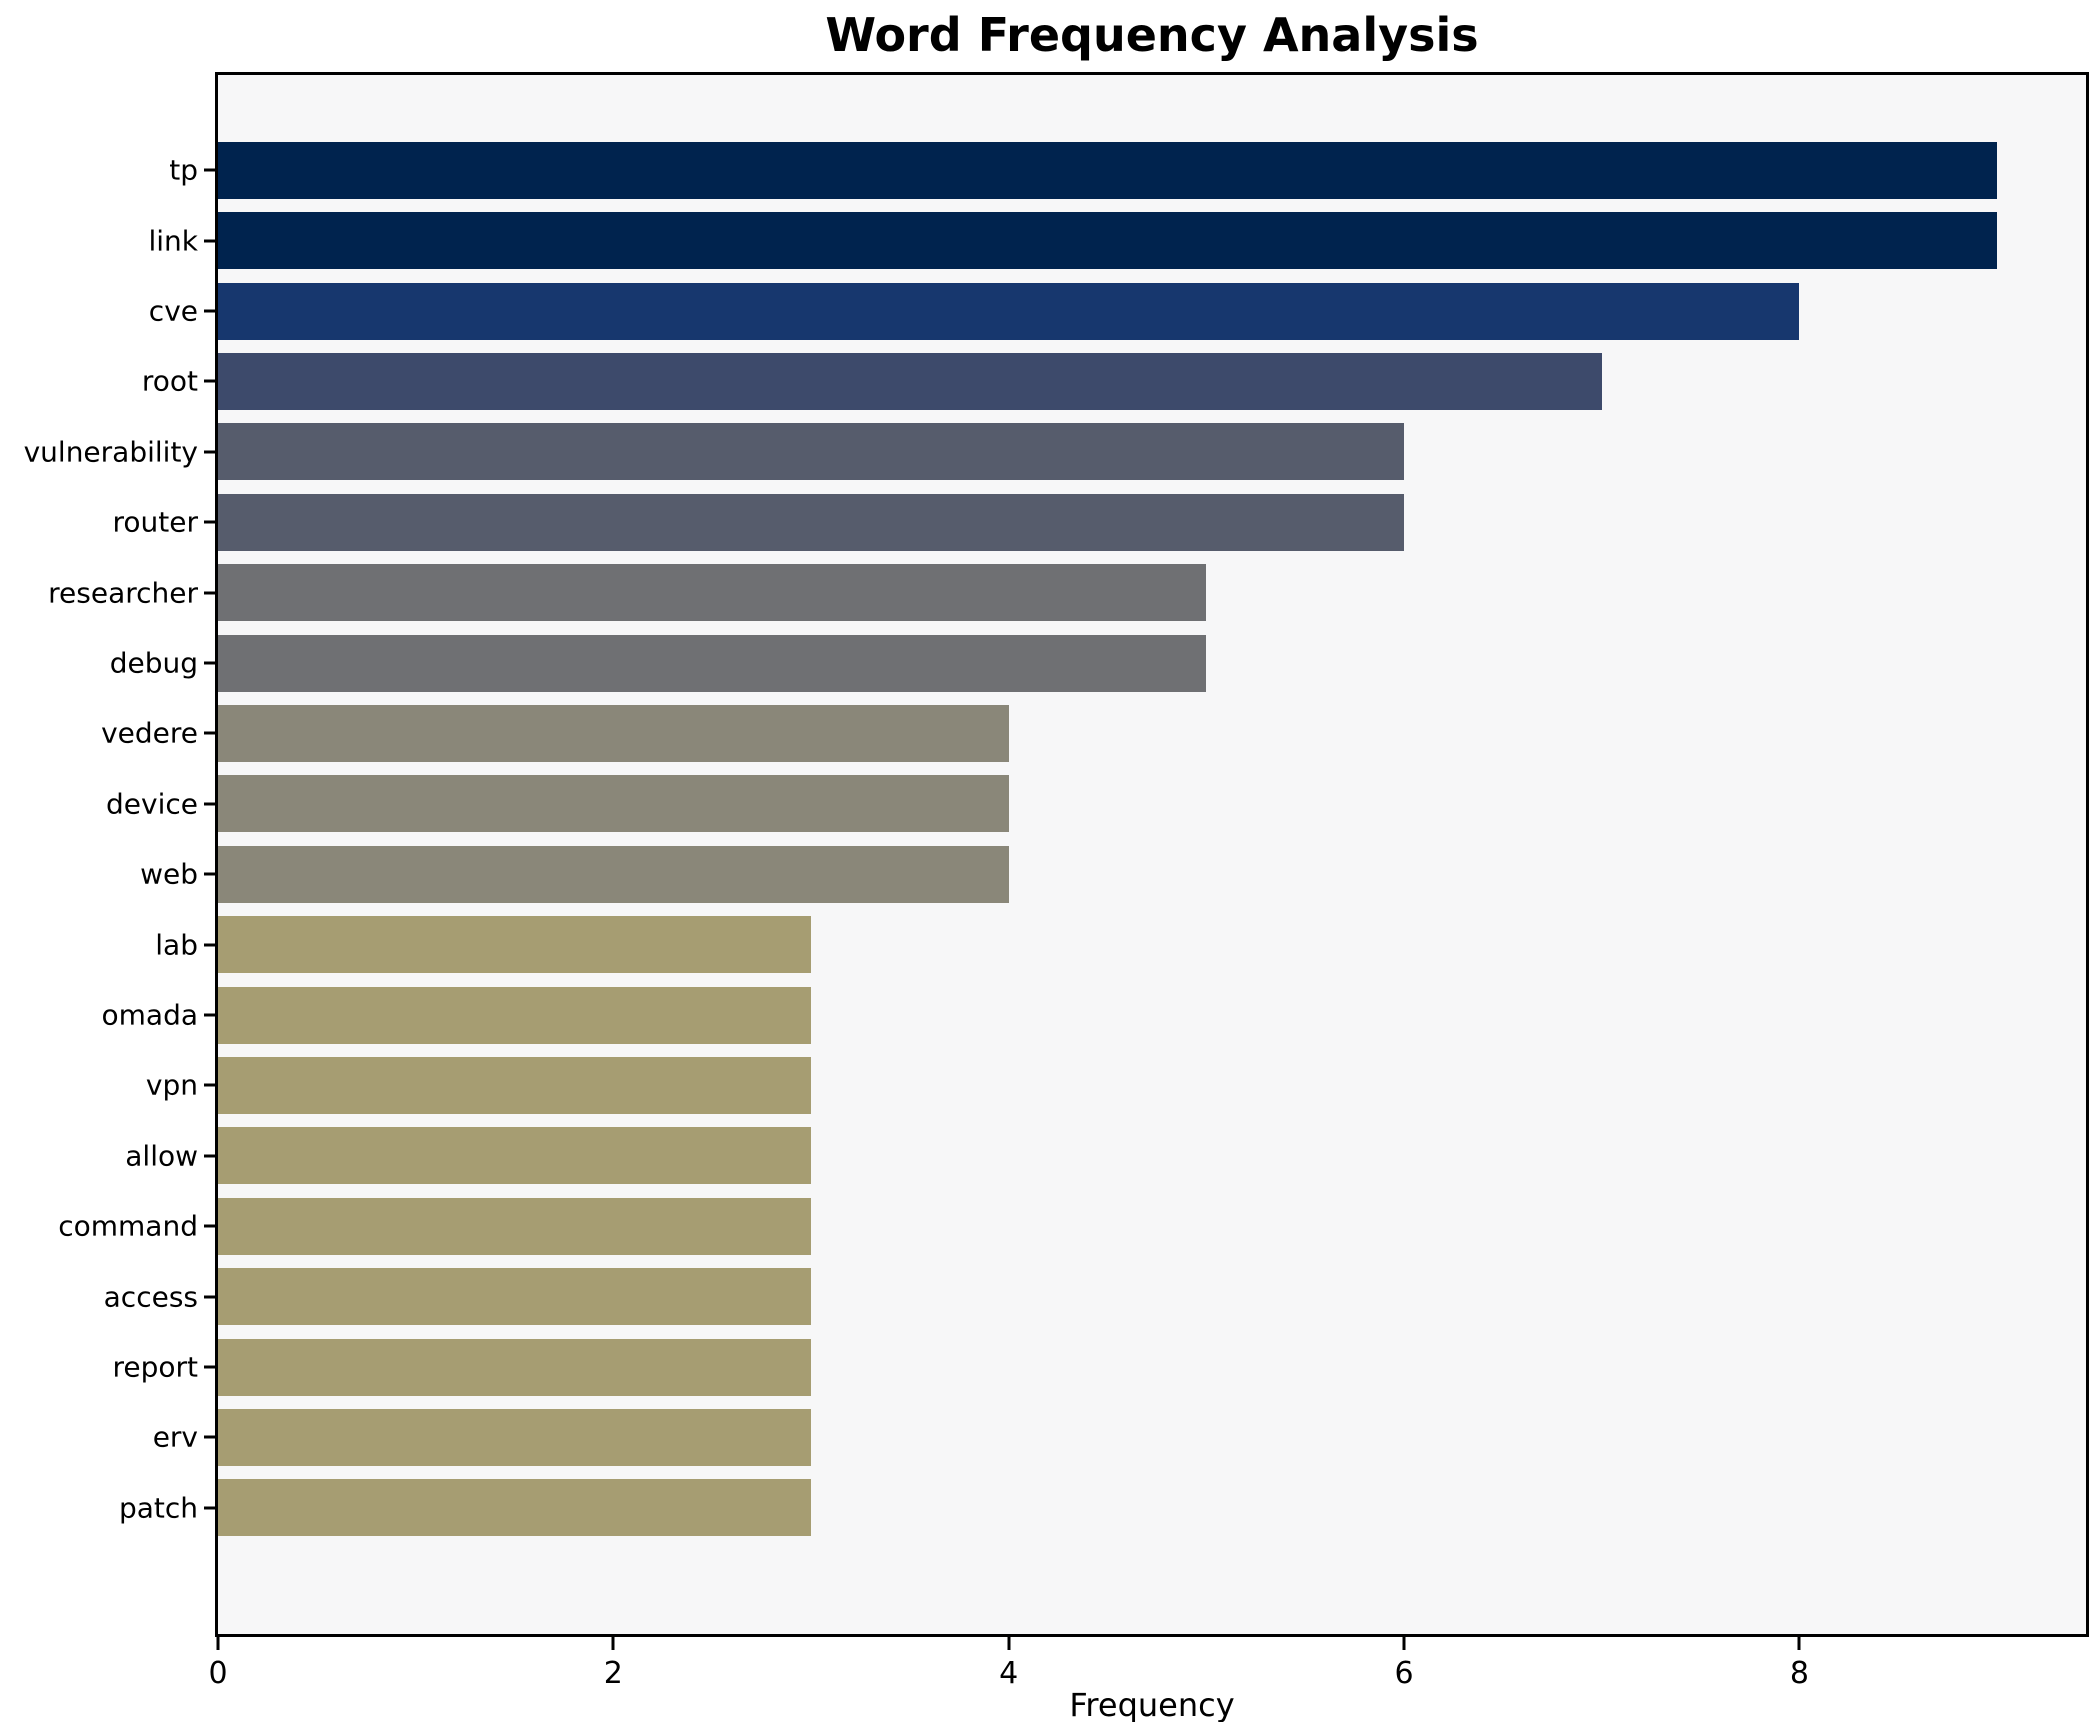  Describe the element at coordinates (613, 874) in the screenshot. I see `bar-web` at that location.